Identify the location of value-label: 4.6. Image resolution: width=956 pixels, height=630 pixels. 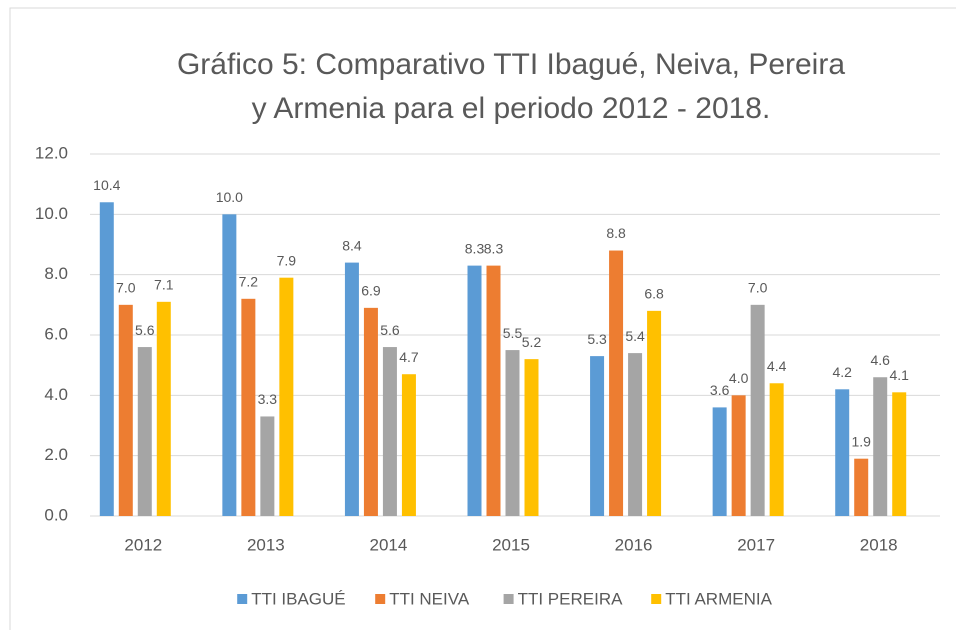
(880, 360).